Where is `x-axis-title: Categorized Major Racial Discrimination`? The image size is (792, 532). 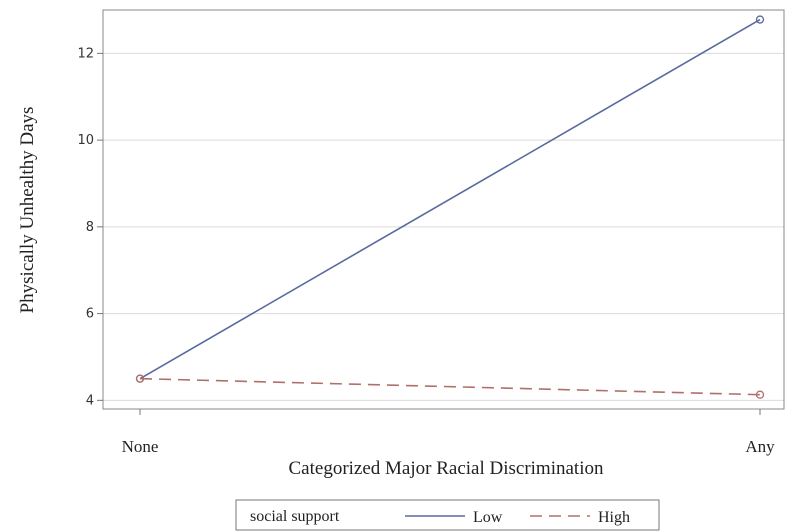
x-axis-title: Categorized Major Racial Discrimination is located at coordinates (446, 468).